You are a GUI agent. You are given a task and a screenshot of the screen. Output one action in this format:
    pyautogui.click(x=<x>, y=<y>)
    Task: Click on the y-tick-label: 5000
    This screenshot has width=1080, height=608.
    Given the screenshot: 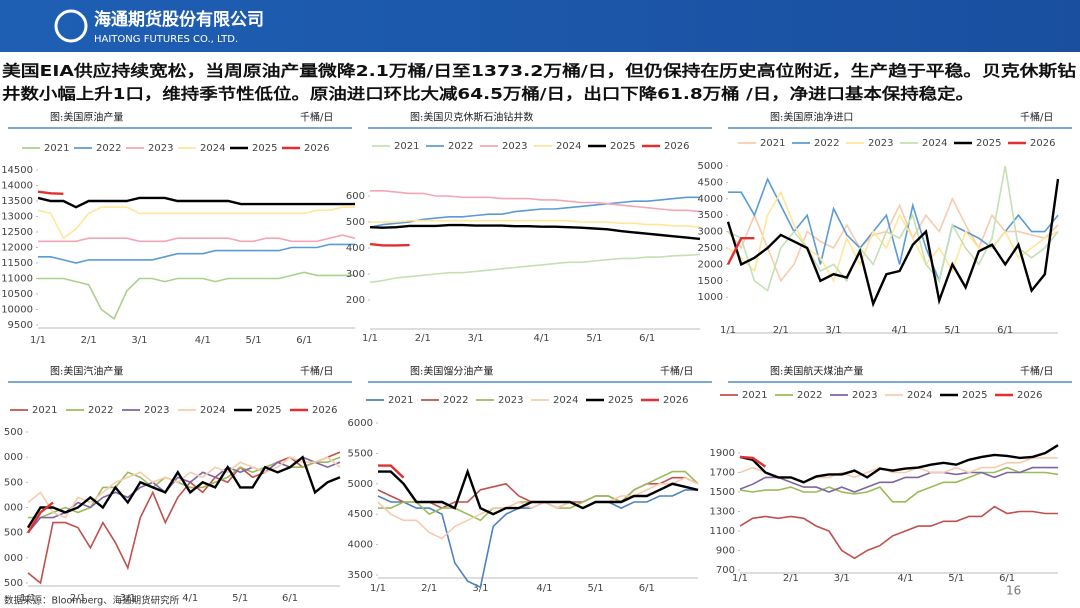 What is the action you would take?
    pyautogui.click(x=710, y=166)
    